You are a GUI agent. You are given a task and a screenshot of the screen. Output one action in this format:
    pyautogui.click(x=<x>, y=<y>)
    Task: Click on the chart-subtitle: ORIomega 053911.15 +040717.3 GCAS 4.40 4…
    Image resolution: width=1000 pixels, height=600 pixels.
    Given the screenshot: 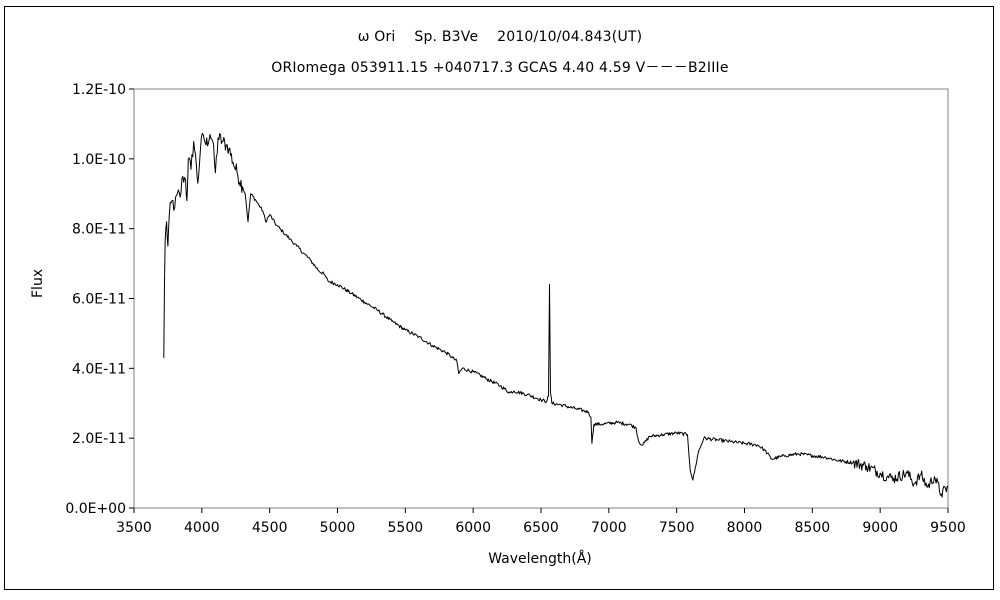 What is the action you would take?
    pyautogui.click(x=500, y=68)
    